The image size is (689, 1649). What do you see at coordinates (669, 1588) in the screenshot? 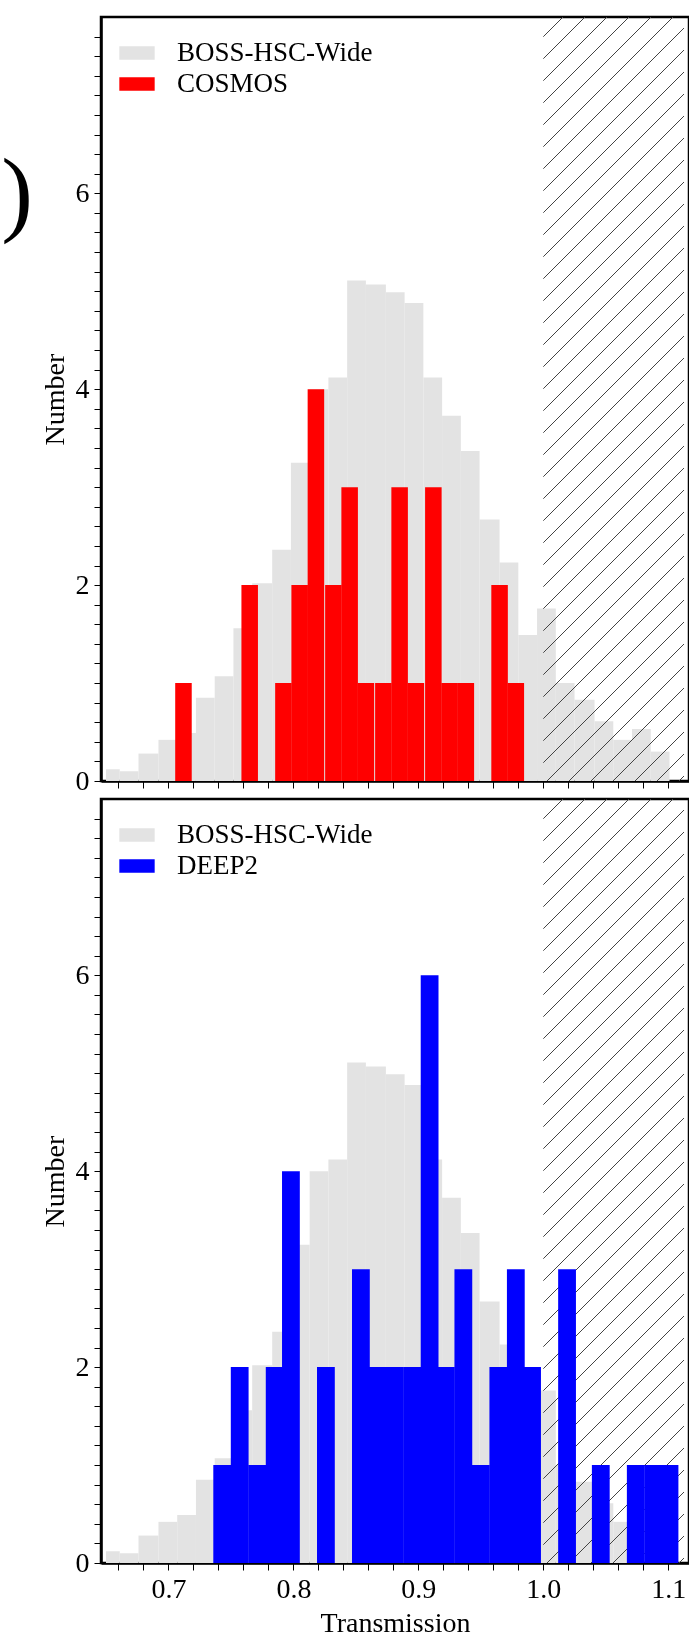
I see `x-tick-label: 1.1` at bounding box center [669, 1588].